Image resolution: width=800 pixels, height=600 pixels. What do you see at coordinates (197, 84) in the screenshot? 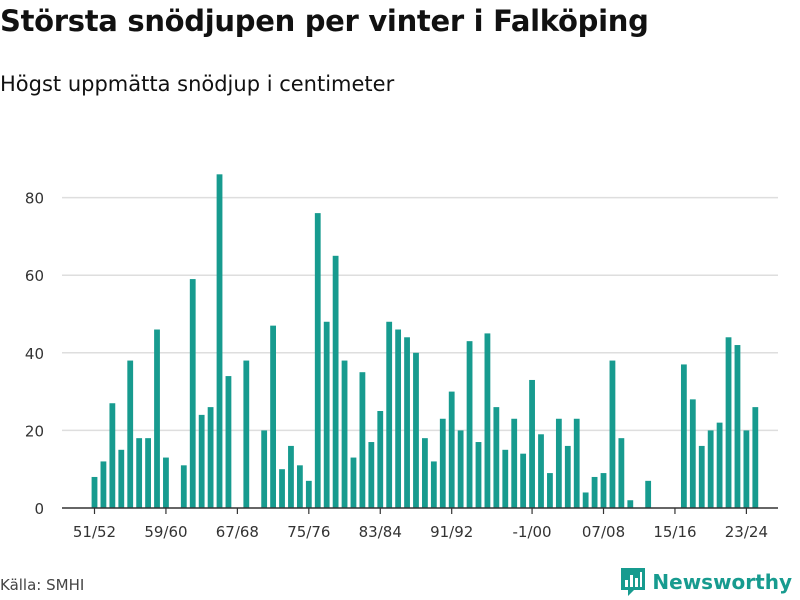
I see `chart-subtitle: Högst uppmätta snödjup i centimeter` at bounding box center [197, 84].